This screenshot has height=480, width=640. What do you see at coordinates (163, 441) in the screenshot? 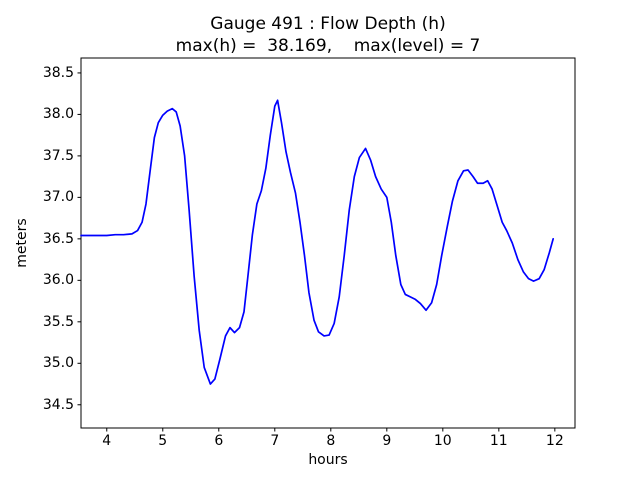
I see `x-tick-label: 5` at bounding box center [163, 441].